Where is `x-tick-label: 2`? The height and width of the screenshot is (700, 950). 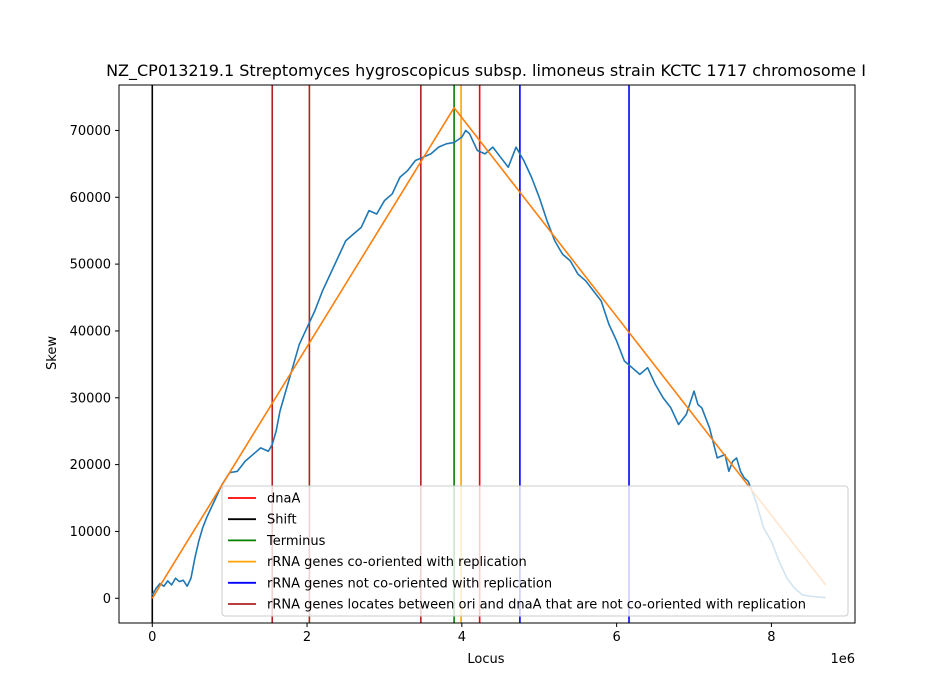 x-tick-label: 2 is located at coordinates (307, 637).